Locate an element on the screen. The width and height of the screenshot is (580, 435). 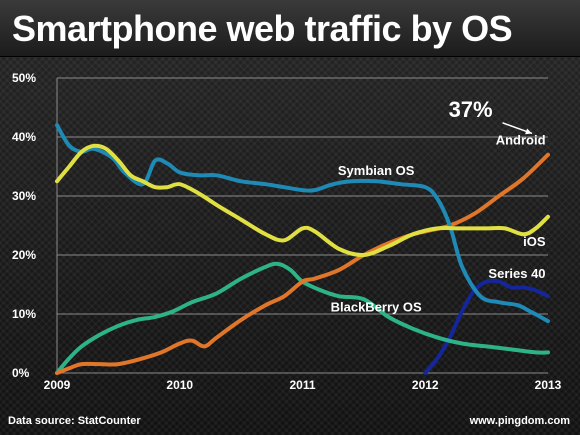
callout: 37% is located at coordinates (491, 116).